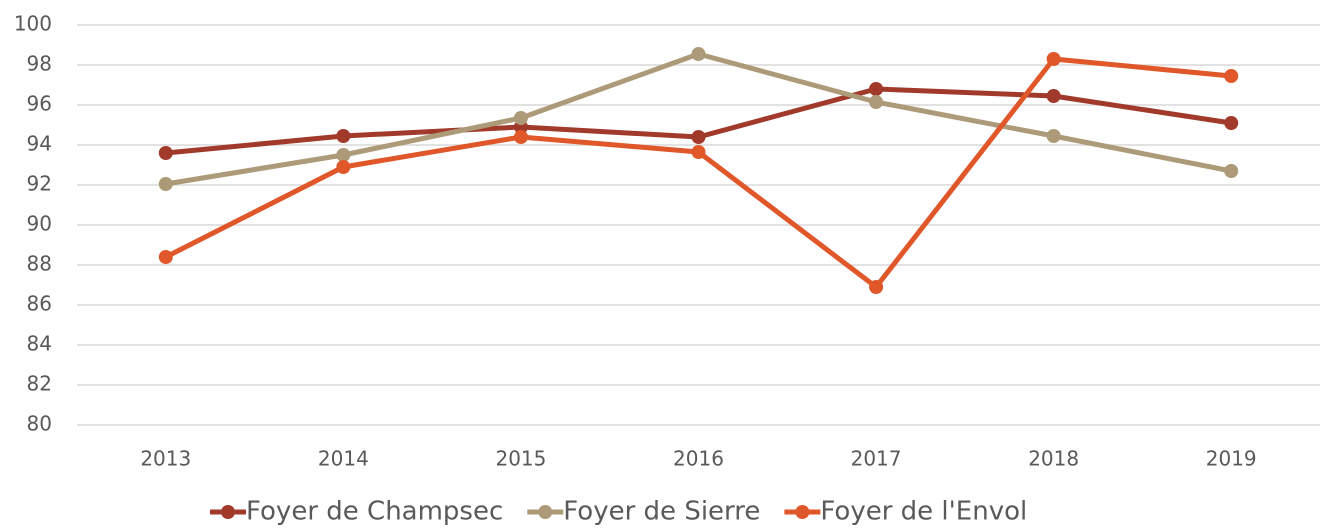  What do you see at coordinates (165, 459) in the screenshot?
I see `x-tick-label: 2013` at bounding box center [165, 459].